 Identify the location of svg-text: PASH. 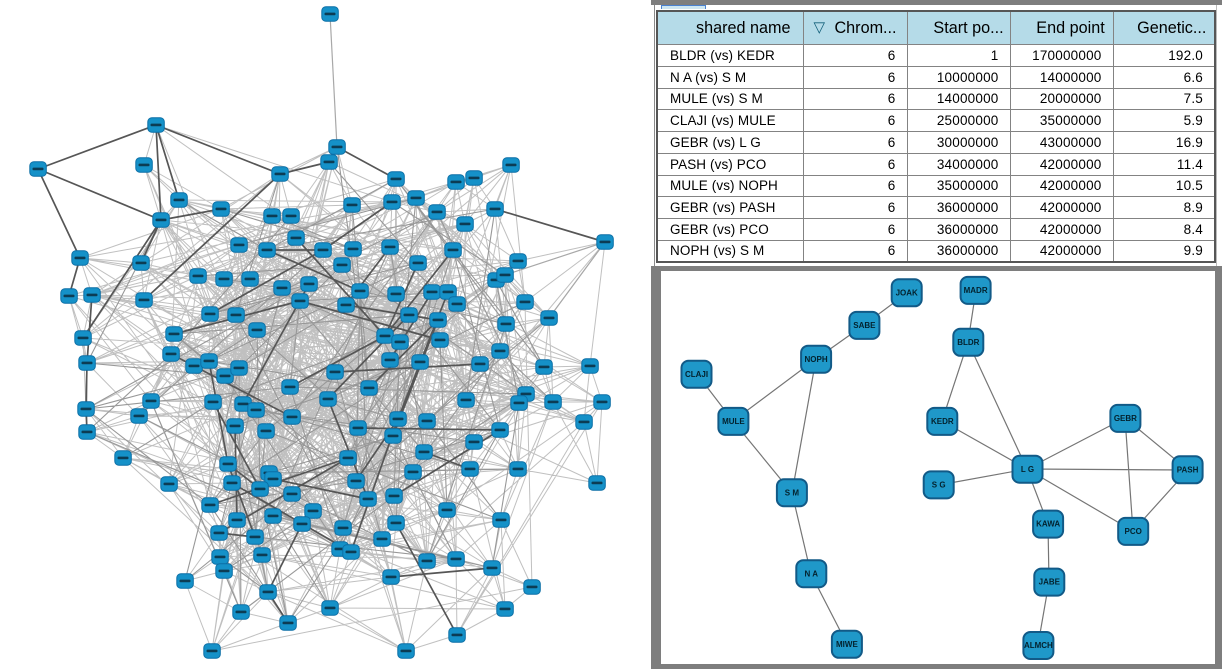
(1188, 469).